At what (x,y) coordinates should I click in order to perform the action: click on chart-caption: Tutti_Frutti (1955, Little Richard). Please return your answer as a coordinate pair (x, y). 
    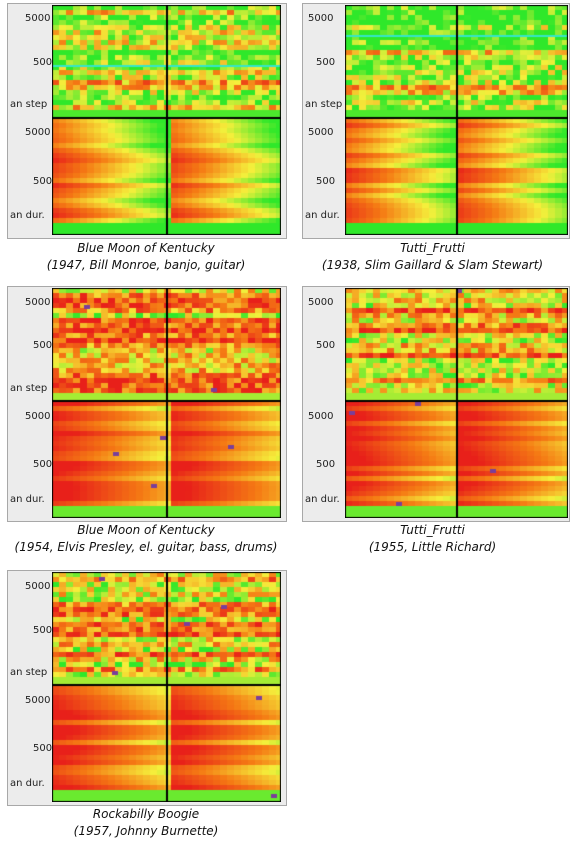
    Looking at the image, I should click on (432, 539).